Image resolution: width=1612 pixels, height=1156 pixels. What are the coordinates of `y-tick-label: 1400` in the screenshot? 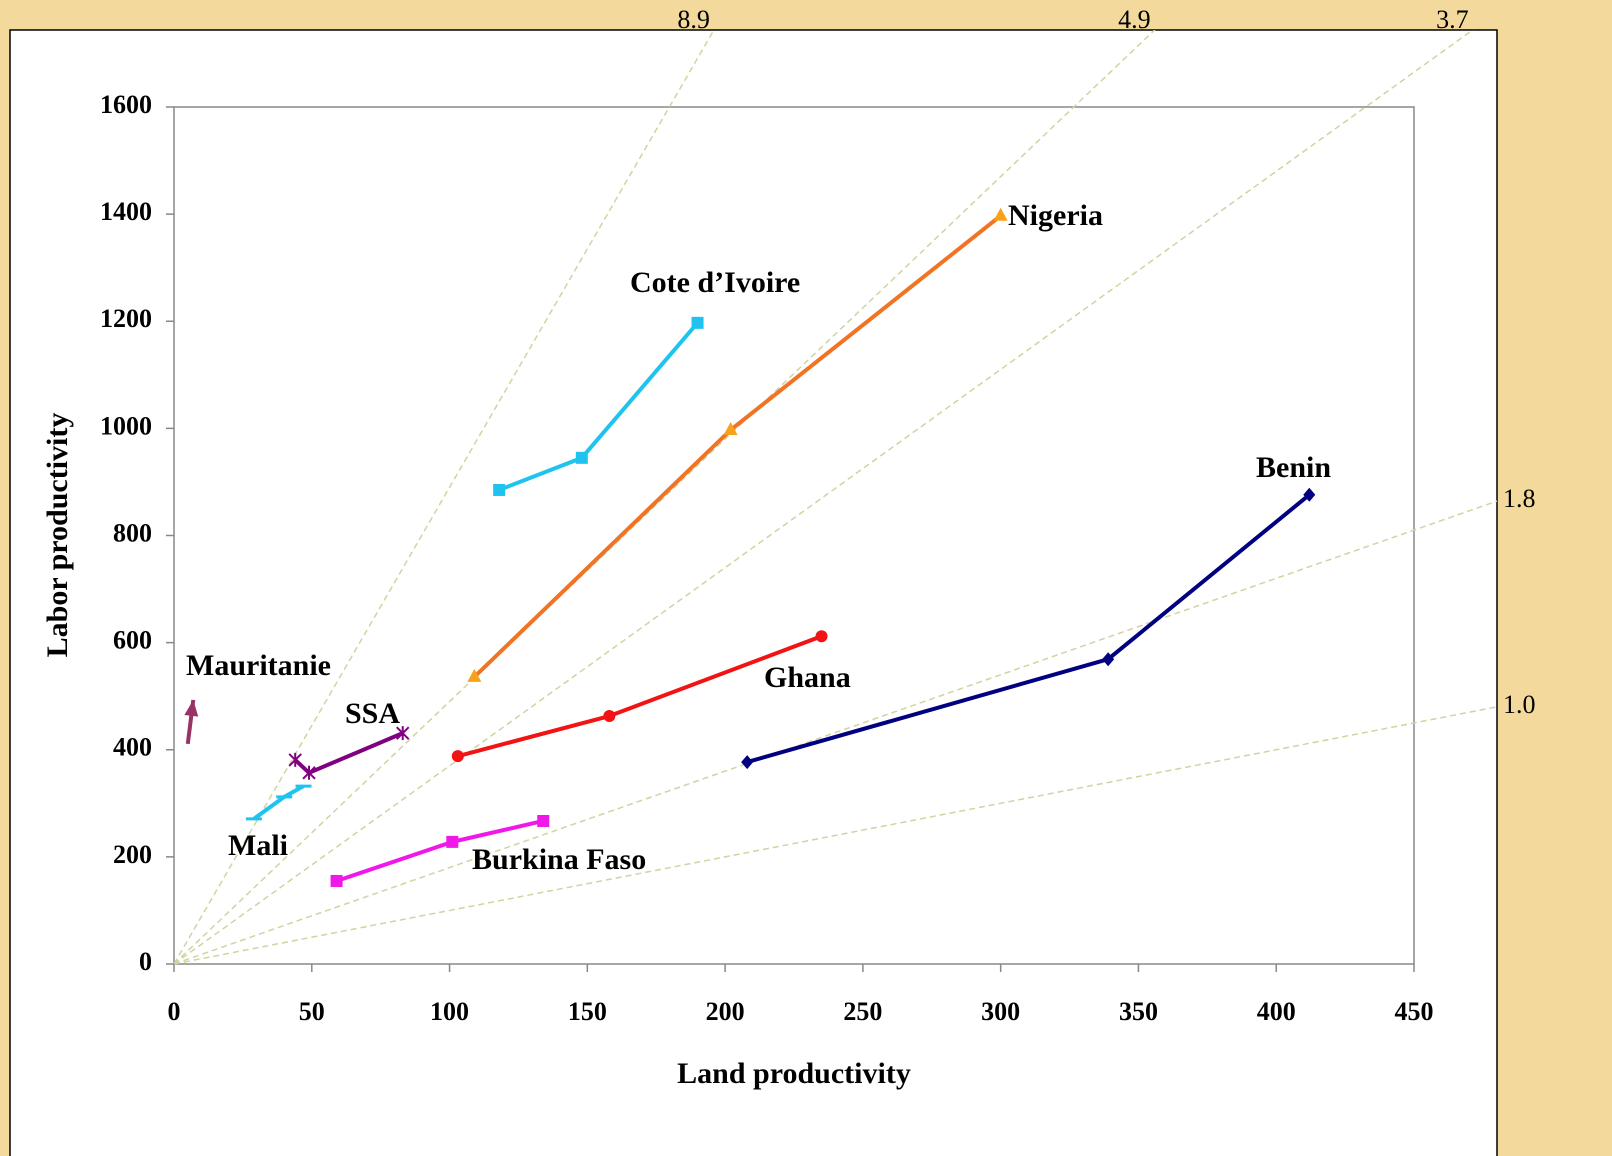 It's located at (126, 211).